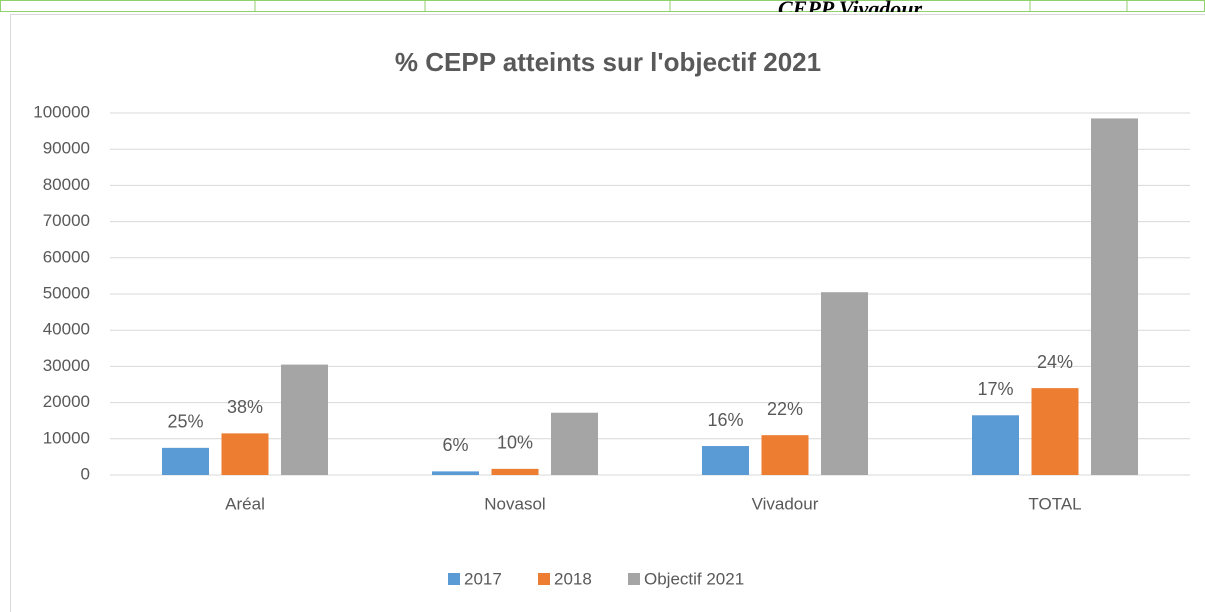  Describe the element at coordinates (483, 578) in the screenshot. I see `legend-label: 2017` at that location.